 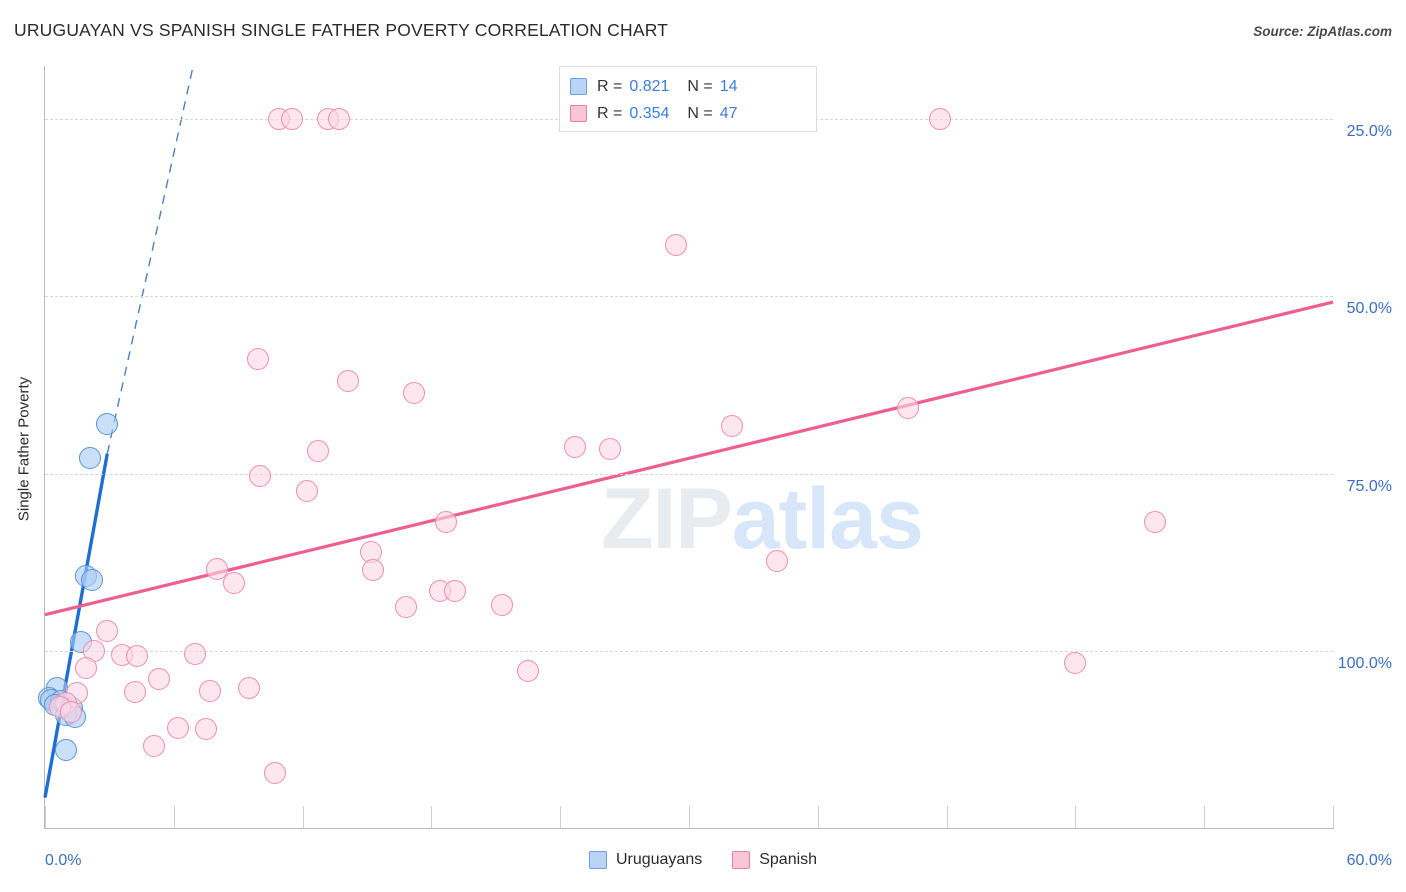 I want to click on series-legend: Uruguayans Spanish, so click(x=703, y=860).